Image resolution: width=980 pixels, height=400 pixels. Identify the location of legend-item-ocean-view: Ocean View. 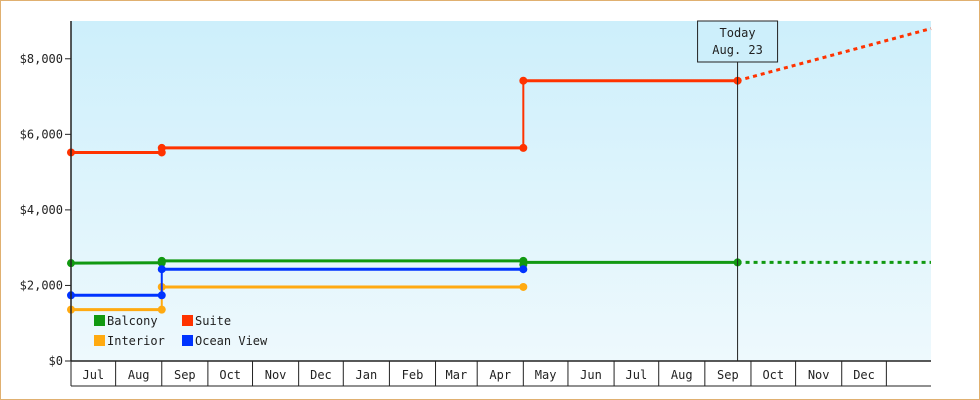
(225, 341).